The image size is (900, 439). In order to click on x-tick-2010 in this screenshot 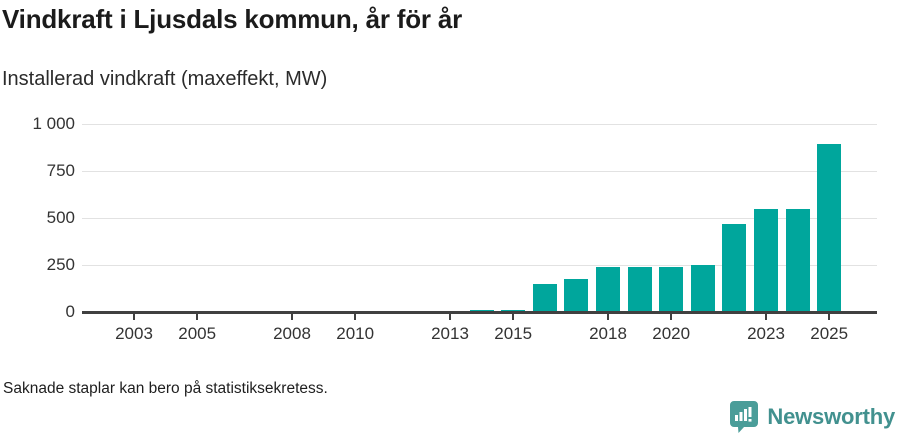, I will do `click(355, 316)`.